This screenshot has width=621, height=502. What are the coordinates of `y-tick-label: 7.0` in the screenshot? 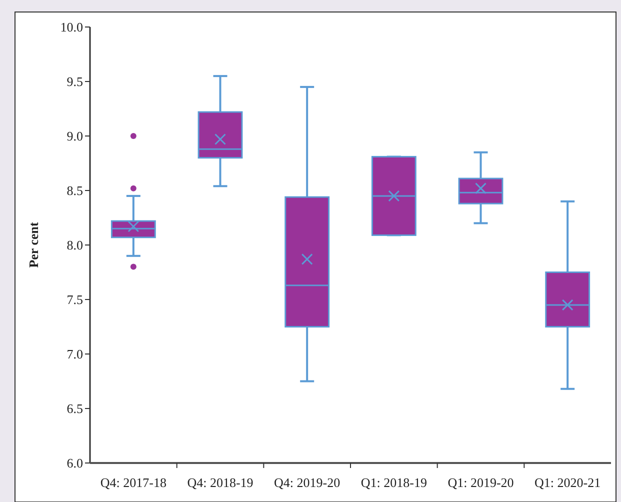 It's located at (74, 354).